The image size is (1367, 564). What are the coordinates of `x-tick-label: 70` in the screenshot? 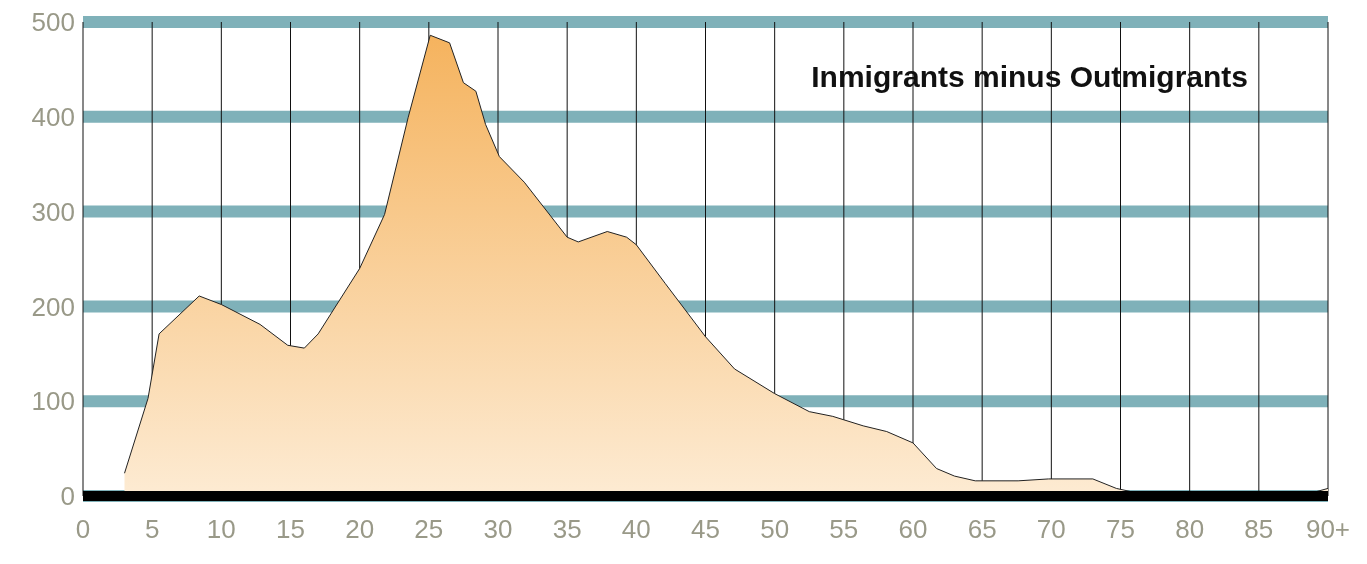 It's located at (1051, 529).